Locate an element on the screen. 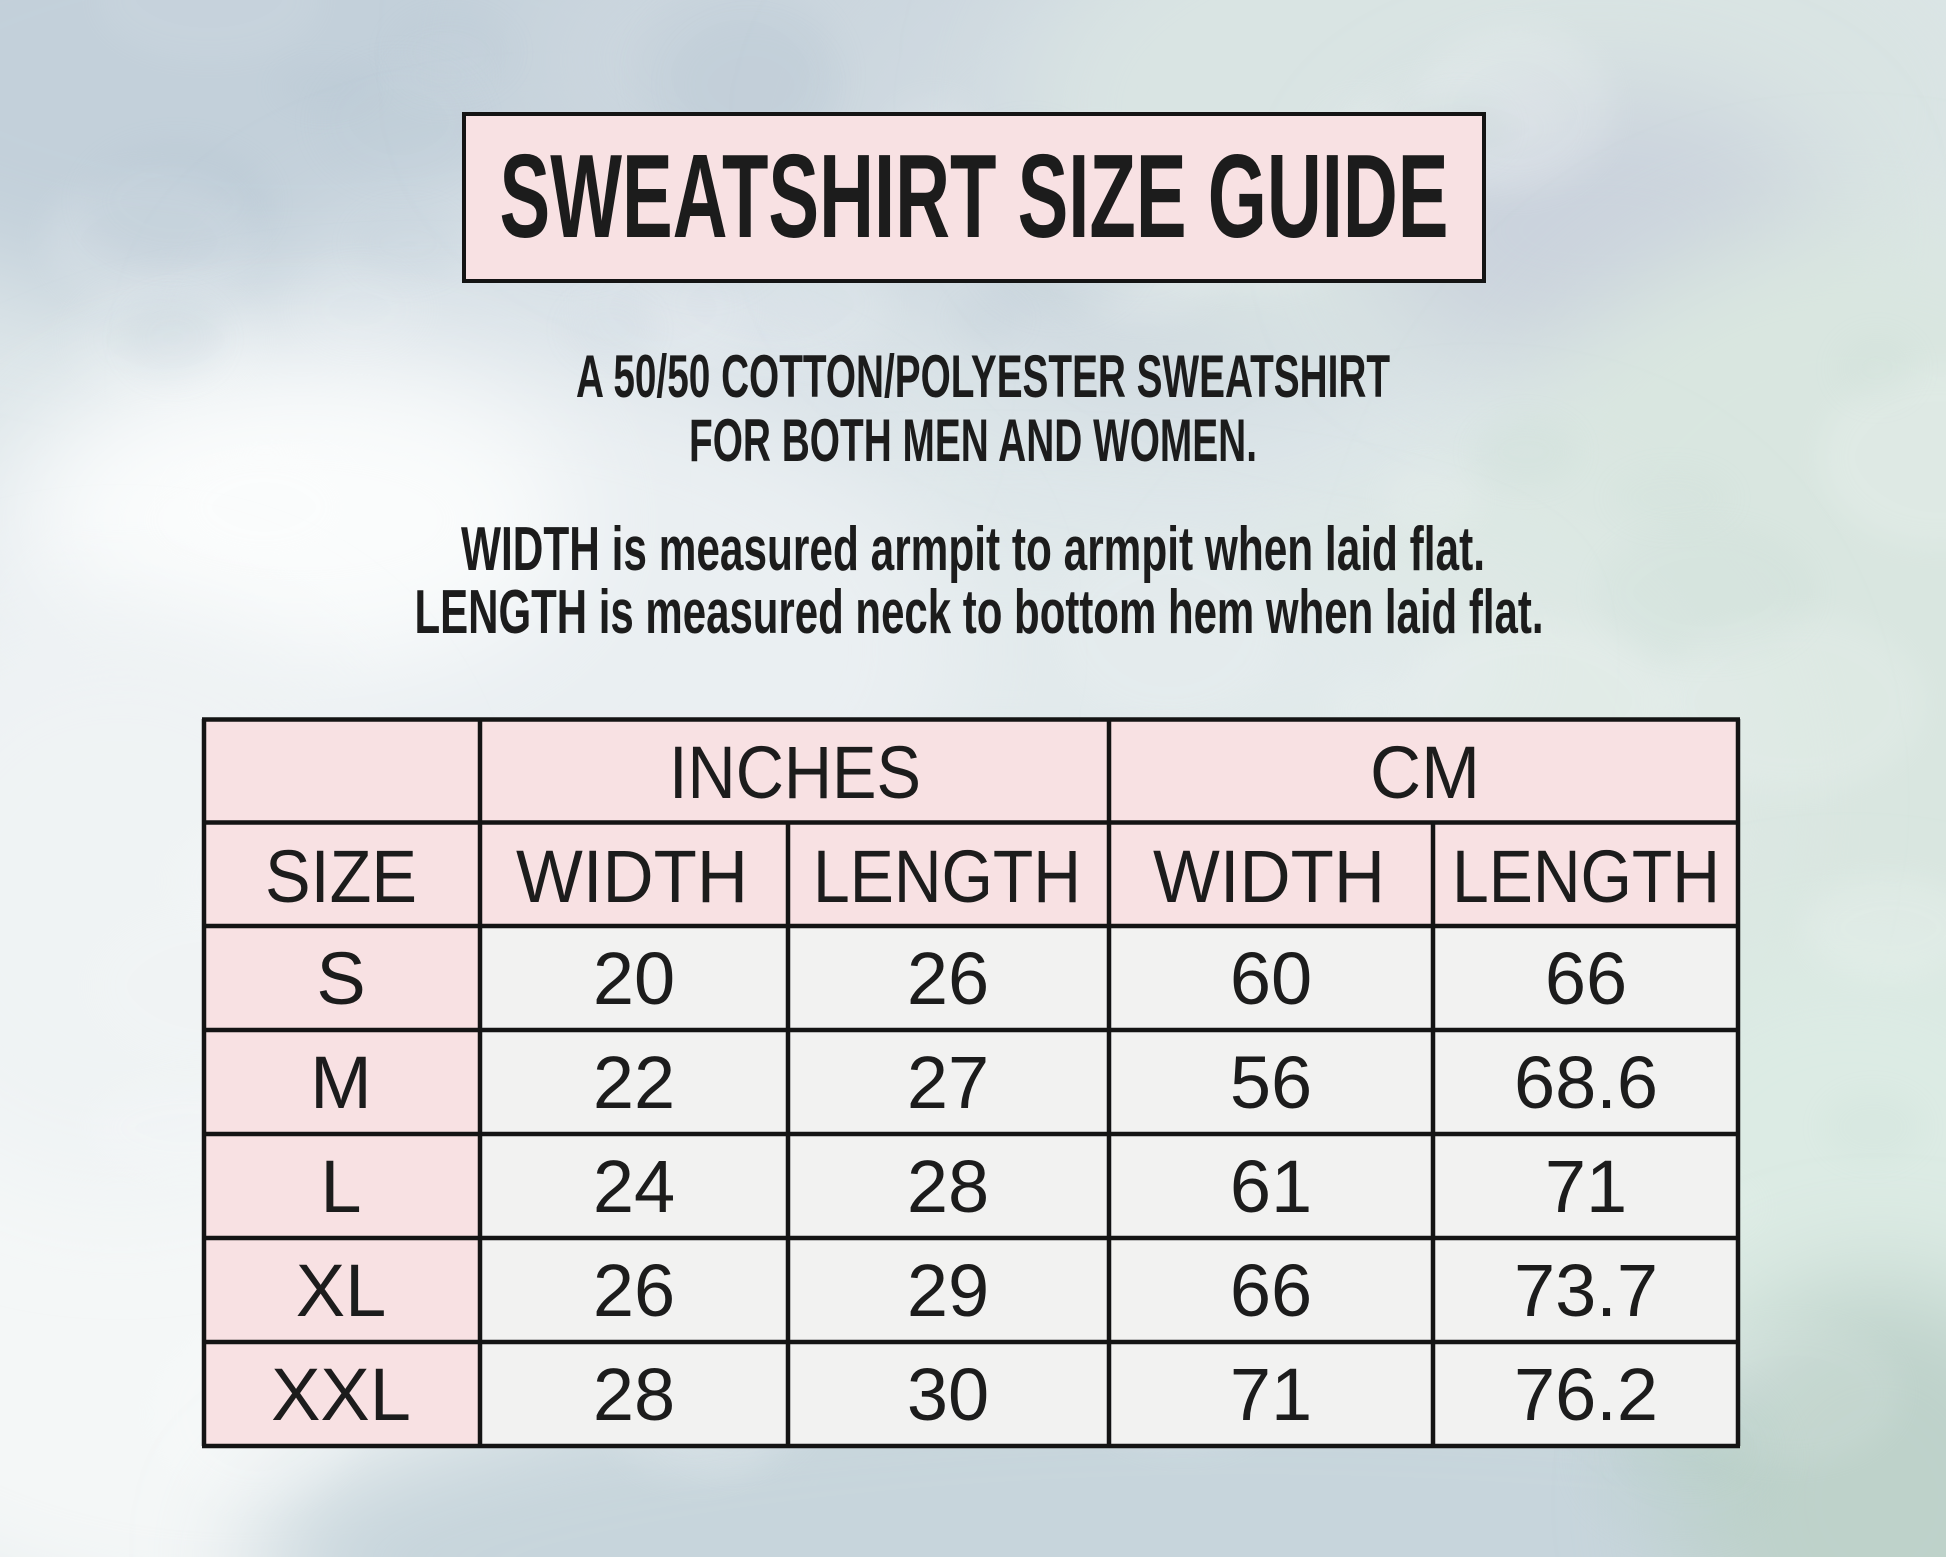  svg-text: SIZE is located at coordinates (341, 876).